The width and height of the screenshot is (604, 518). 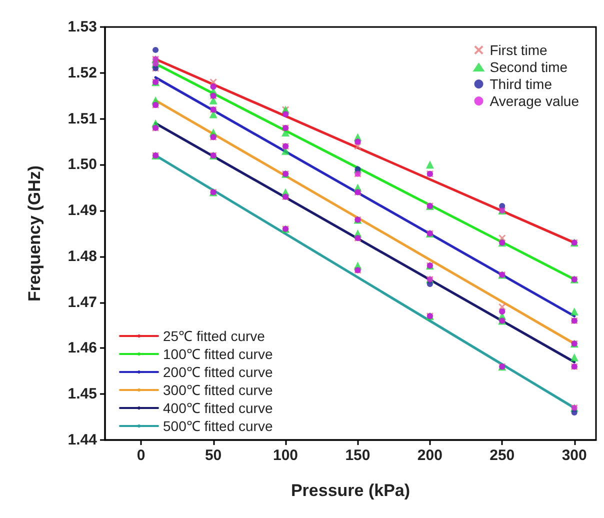 What do you see at coordinates (502, 455) in the screenshot?
I see `x-tick-label: 250` at bounding box center [502, 455].